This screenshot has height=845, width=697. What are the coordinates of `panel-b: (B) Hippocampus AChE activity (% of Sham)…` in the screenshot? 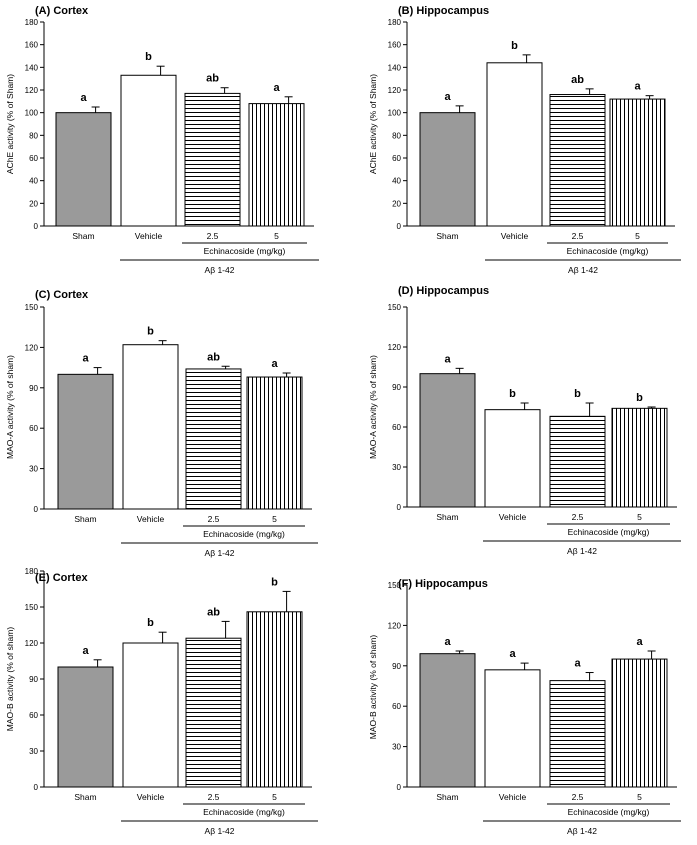 It's located at (524, 140).